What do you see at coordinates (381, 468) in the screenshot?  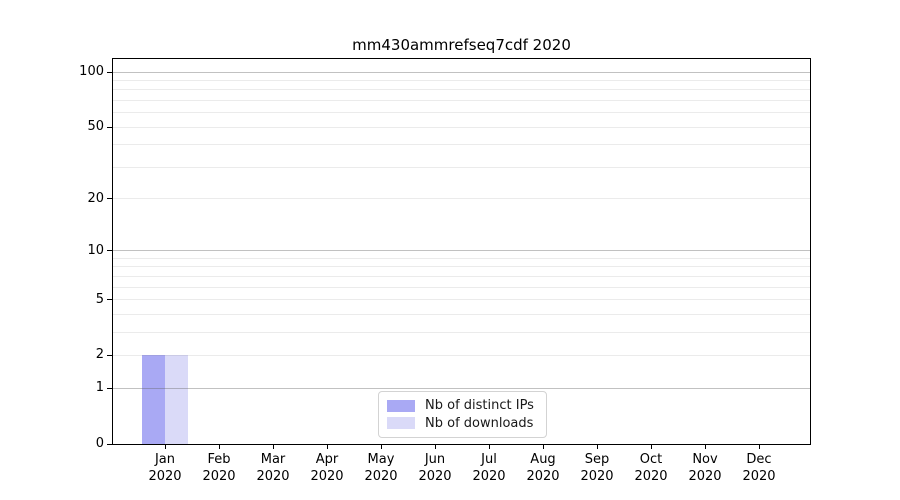 I see `x-tick-label-may: May 2020` at bounding box center [381, 468].